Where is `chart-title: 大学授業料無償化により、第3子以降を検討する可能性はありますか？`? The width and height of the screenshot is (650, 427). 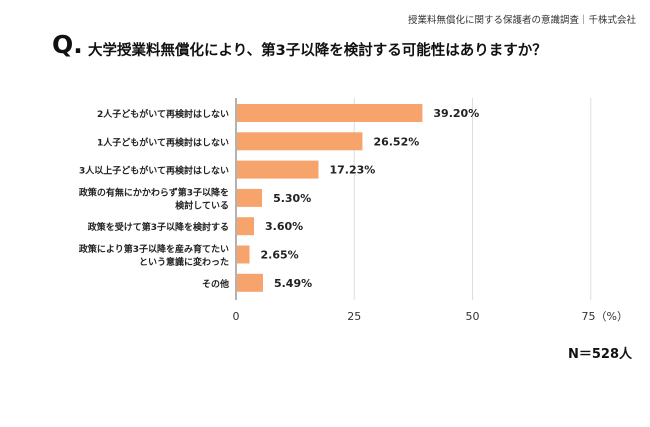 chart-title: 大学授業料無償化により、第3子以降を検討する可能性はありますか？ is located at coordinates (317, 51).